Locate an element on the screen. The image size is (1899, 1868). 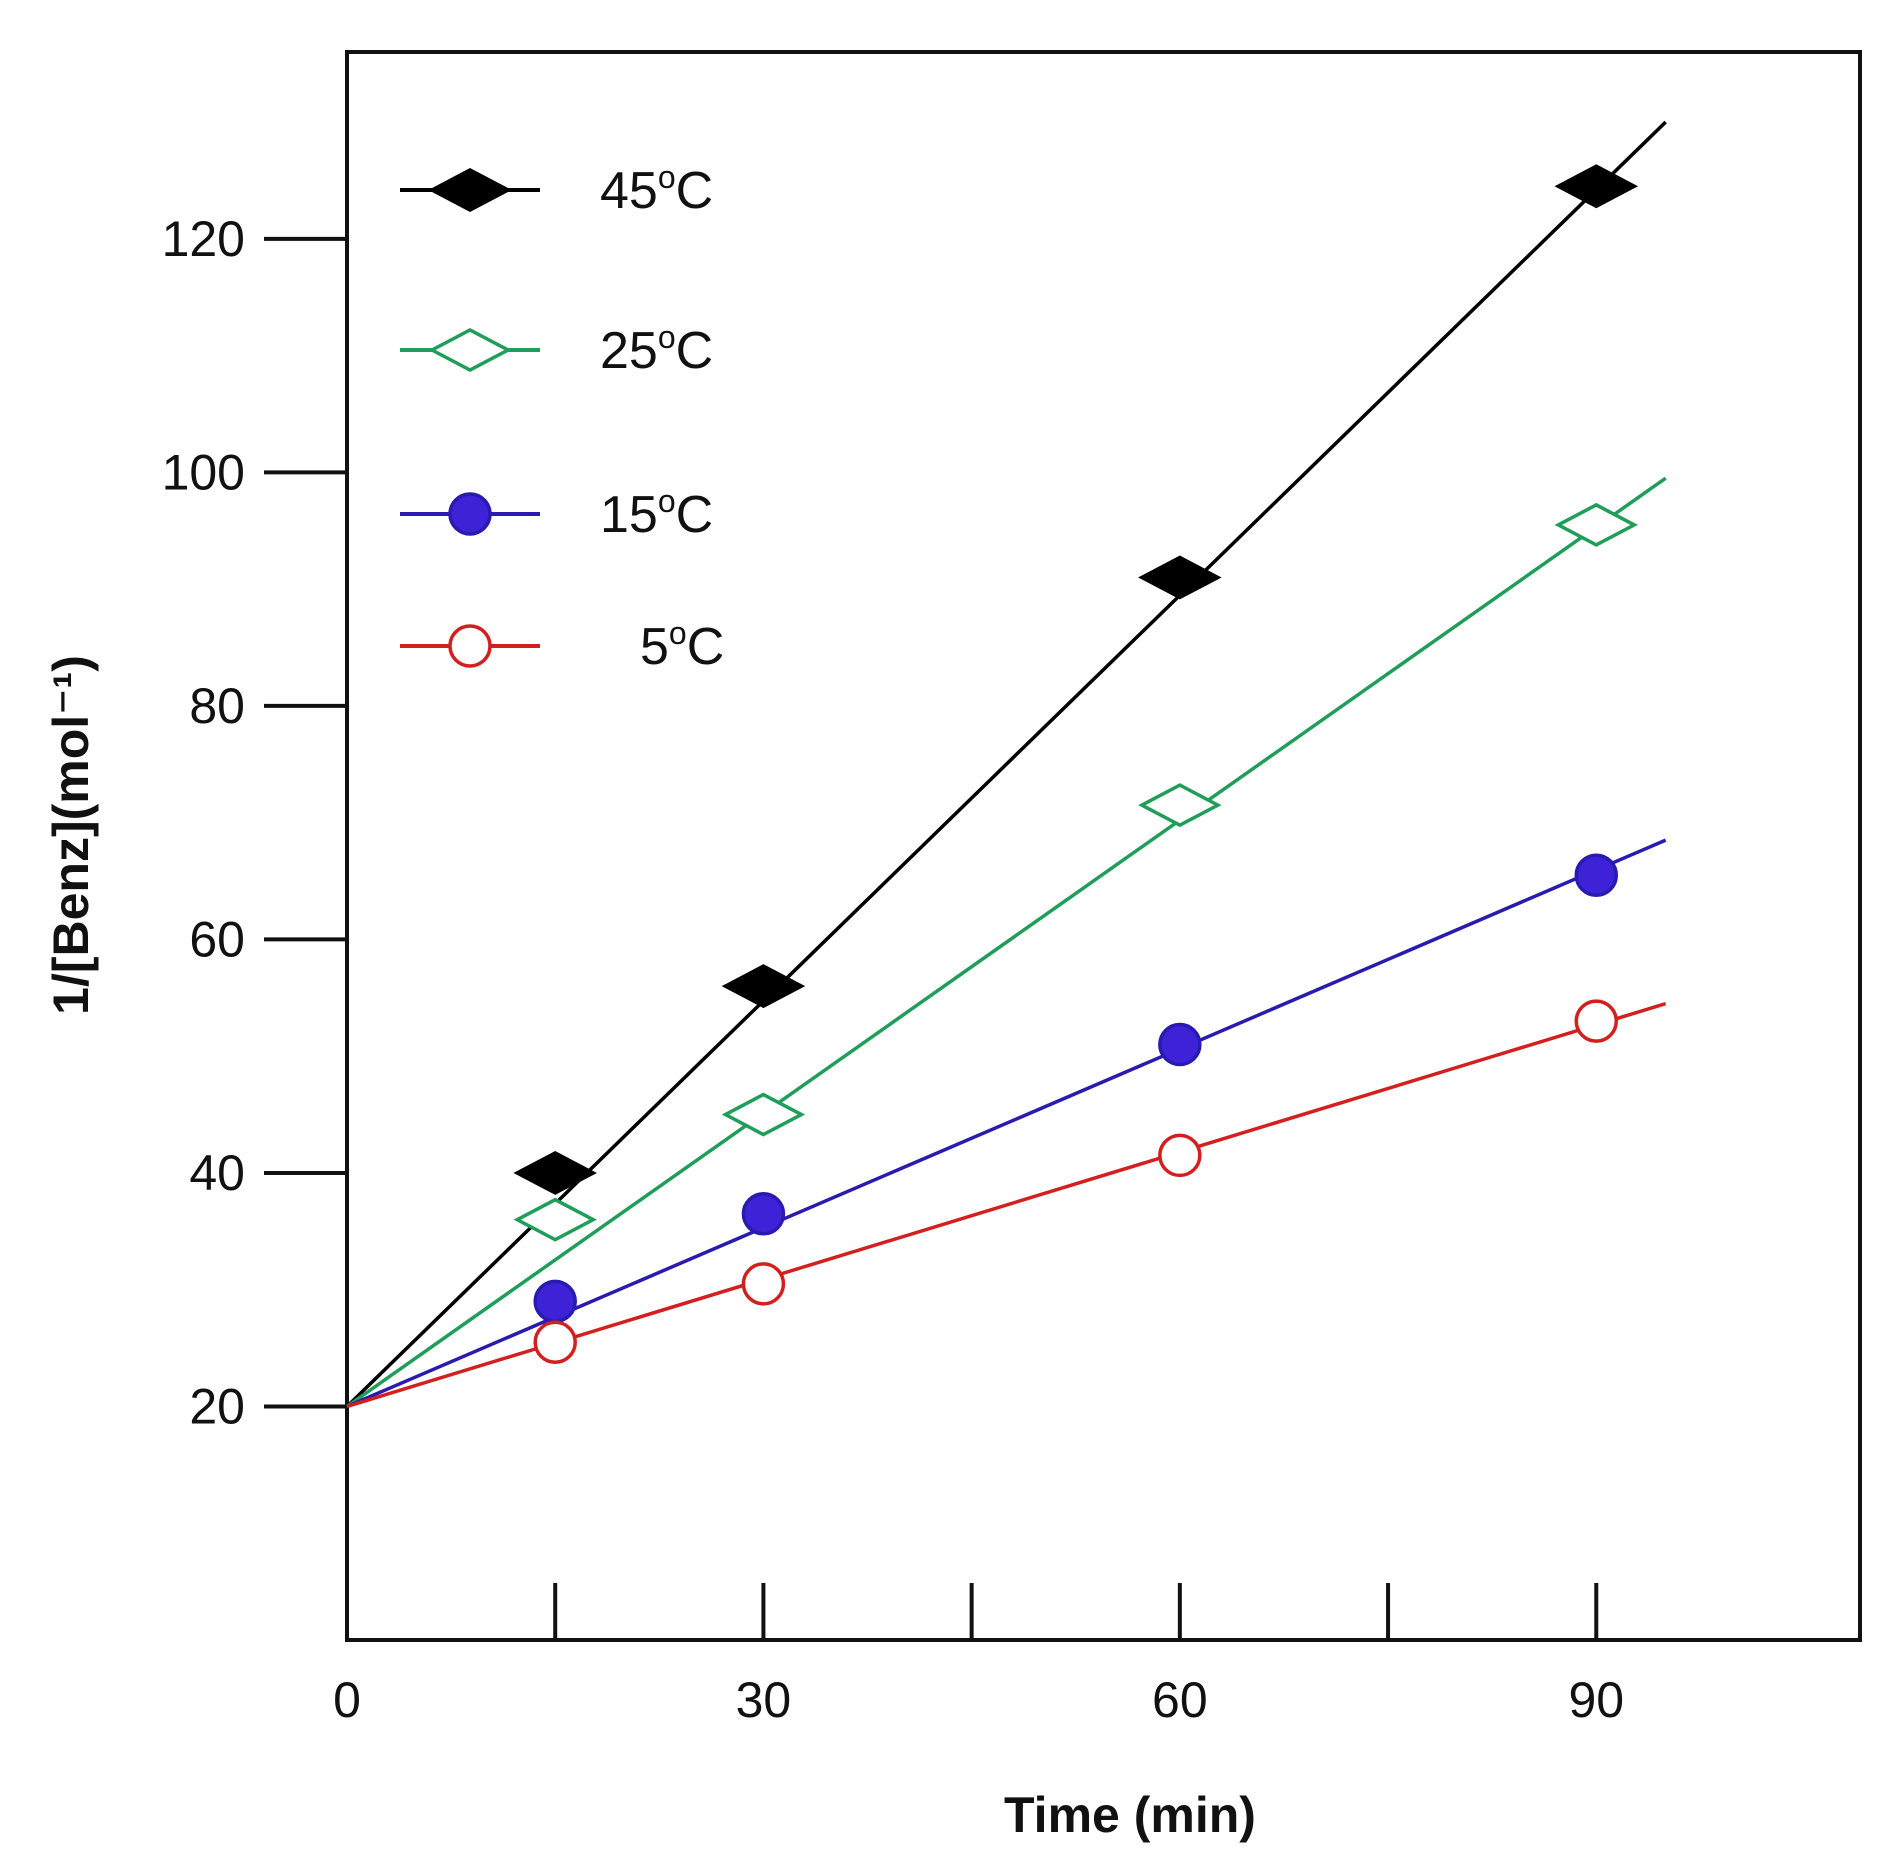
legend: 45oC 25oC 15oC 5oC is located at coordinates (562, 417).